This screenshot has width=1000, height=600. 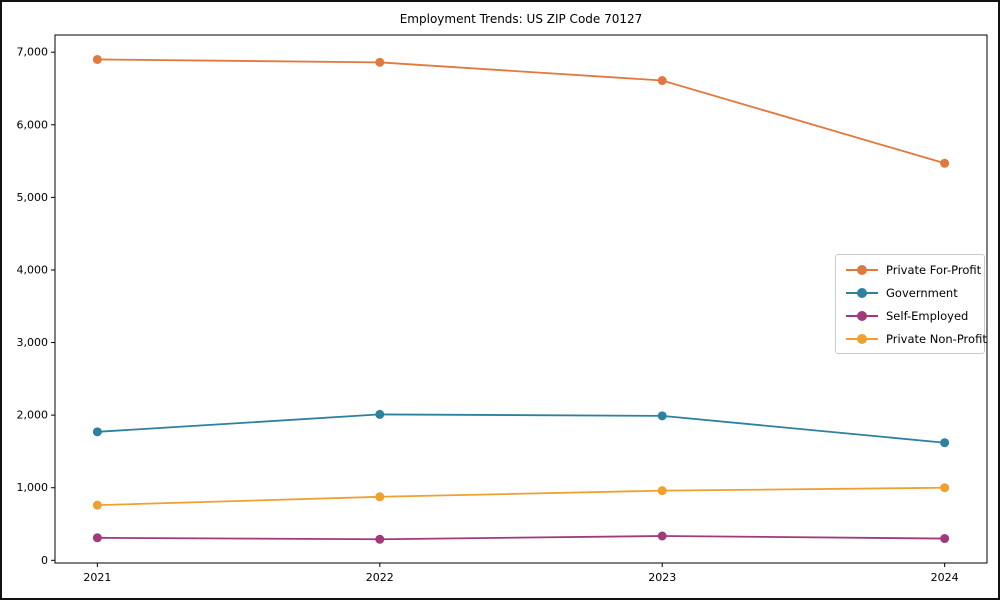 I want to click on legend-item-self-employed: Self-Employed, so click(x=910, y=315).